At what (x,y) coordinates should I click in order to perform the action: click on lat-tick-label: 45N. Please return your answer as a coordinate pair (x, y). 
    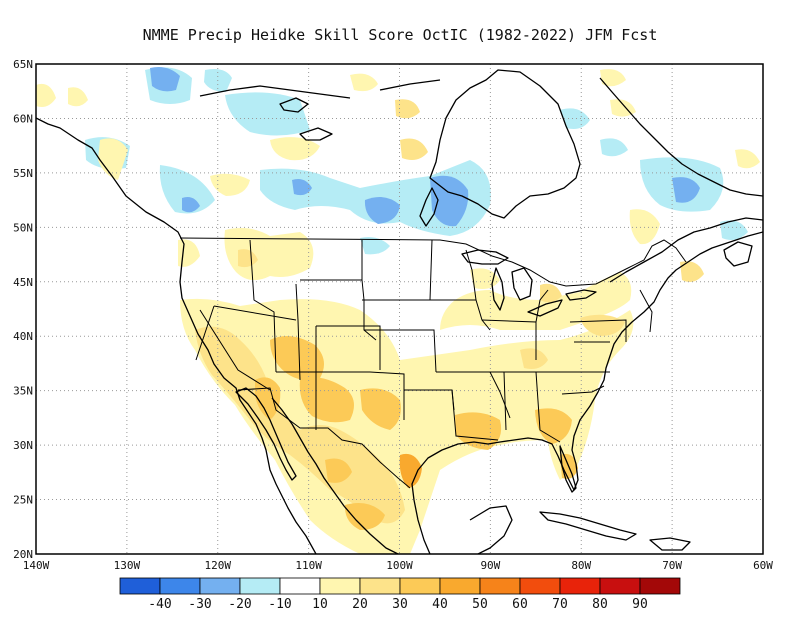
    Looking at the image, I should click on (23, 282).